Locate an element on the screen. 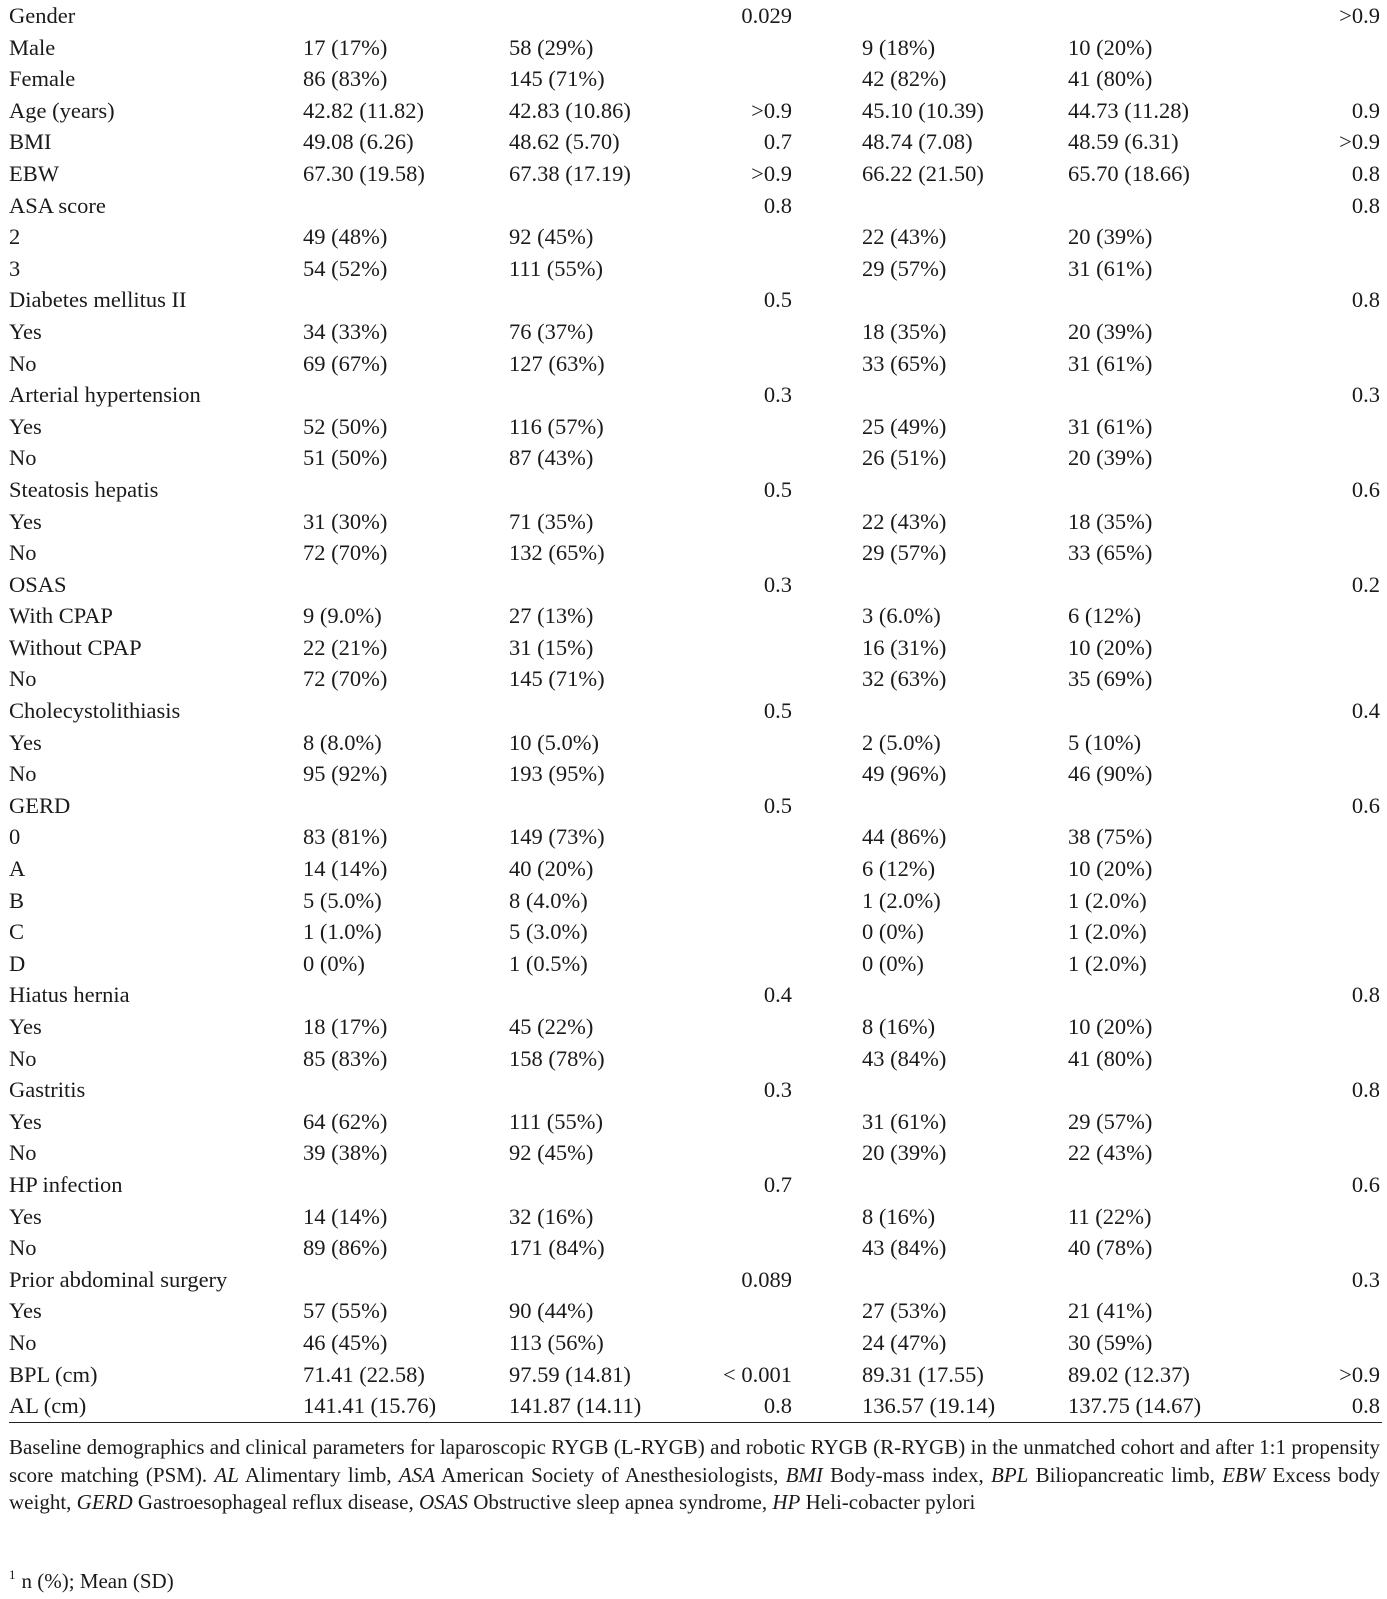 This screenshot has height=1599, width=1387. row-label: Arterial hypertension is located at coordinates (105, 395).